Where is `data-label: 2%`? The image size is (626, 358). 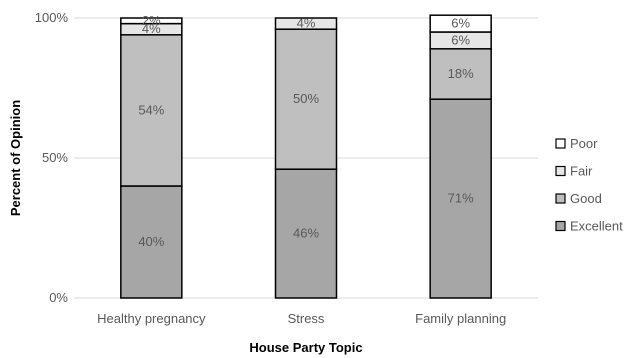
data-label: 2% is located at coordinates (151, 20).